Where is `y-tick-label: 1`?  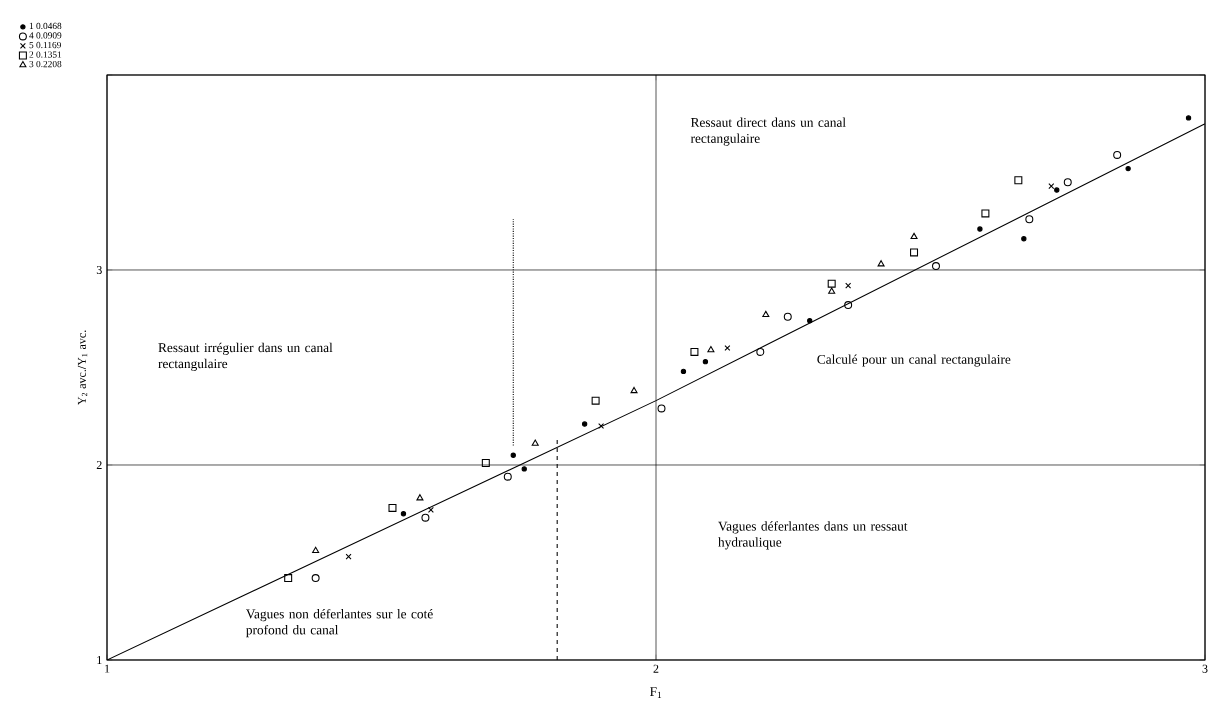 y-tick-label: 1 is located at coordinates (99, 660).